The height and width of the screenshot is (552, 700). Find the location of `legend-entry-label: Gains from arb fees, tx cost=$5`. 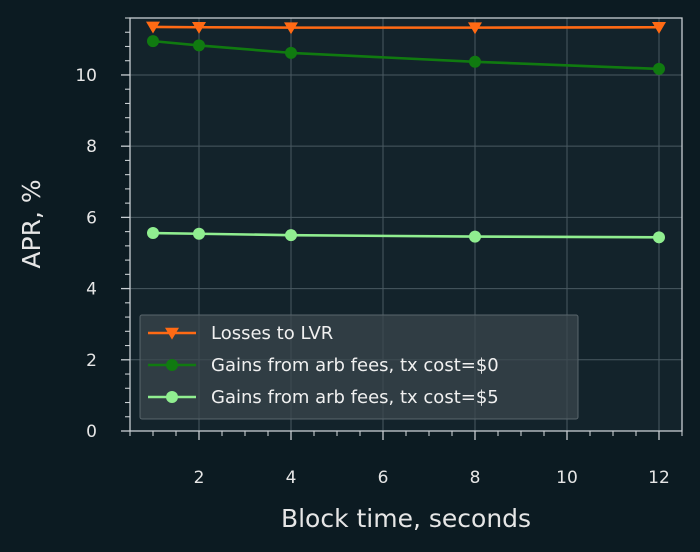

legend-entry-label: Gains from arb fees, tx cost=$5 is located at coordinates (355, 397).